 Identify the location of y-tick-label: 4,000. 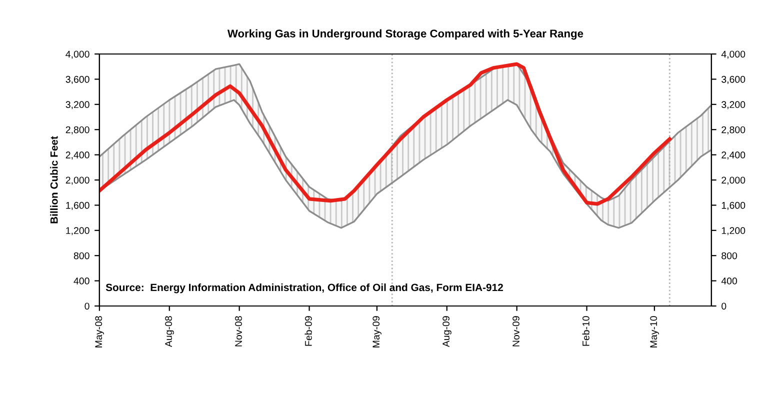
(78, 54).